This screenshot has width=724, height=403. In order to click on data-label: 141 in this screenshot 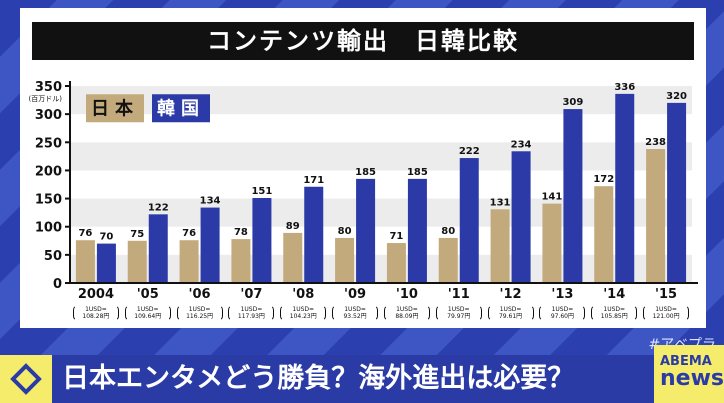, I will do `click(551, 197)`.